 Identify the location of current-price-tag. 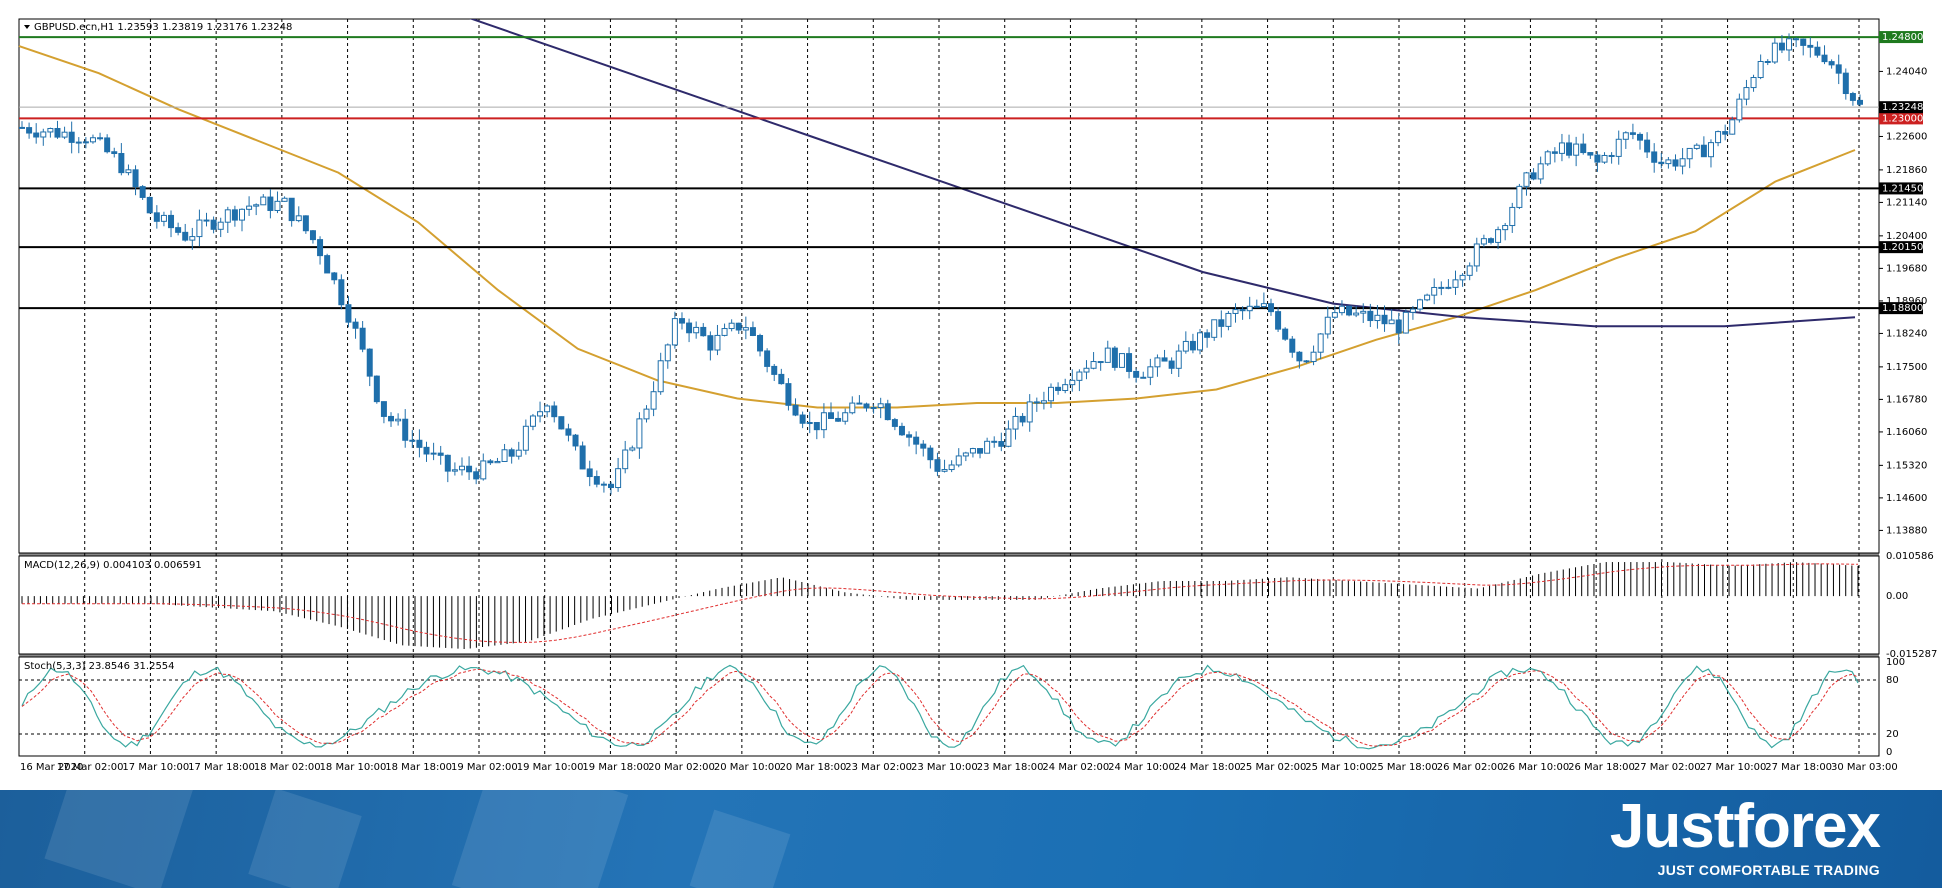
(1901, 107).